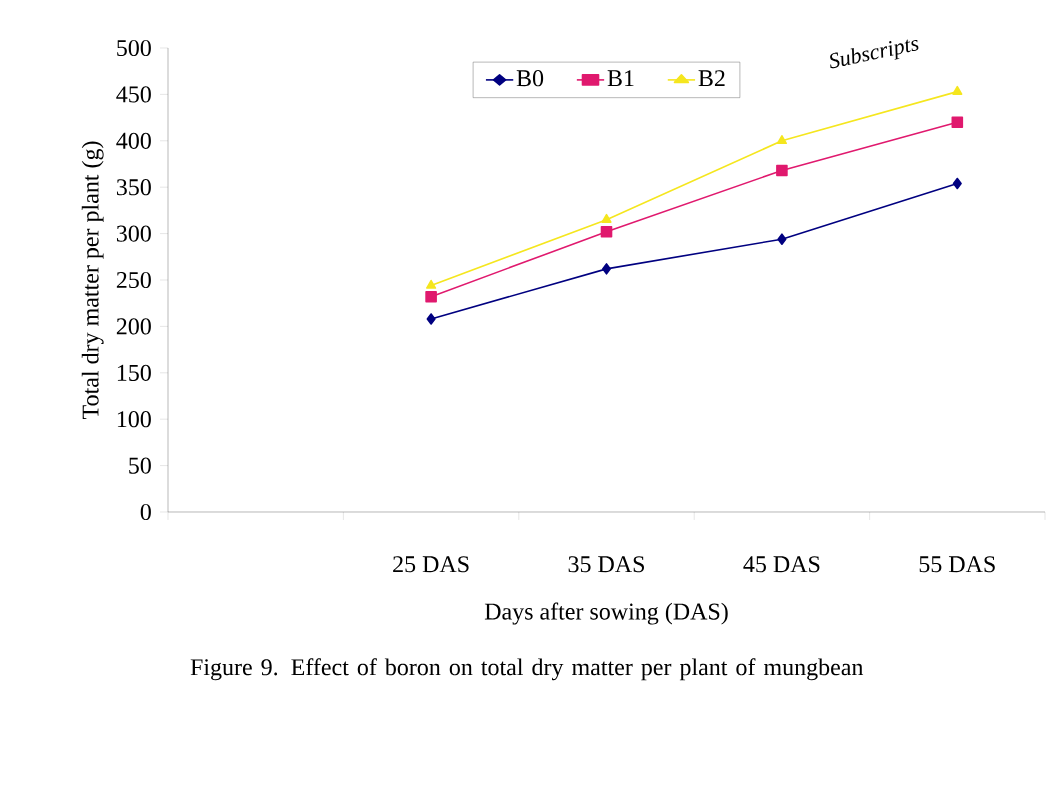 Image resolution: width=1059 pixels, height=798 pixels. I want to click on y-tick-label: 300, so click(133, 233).